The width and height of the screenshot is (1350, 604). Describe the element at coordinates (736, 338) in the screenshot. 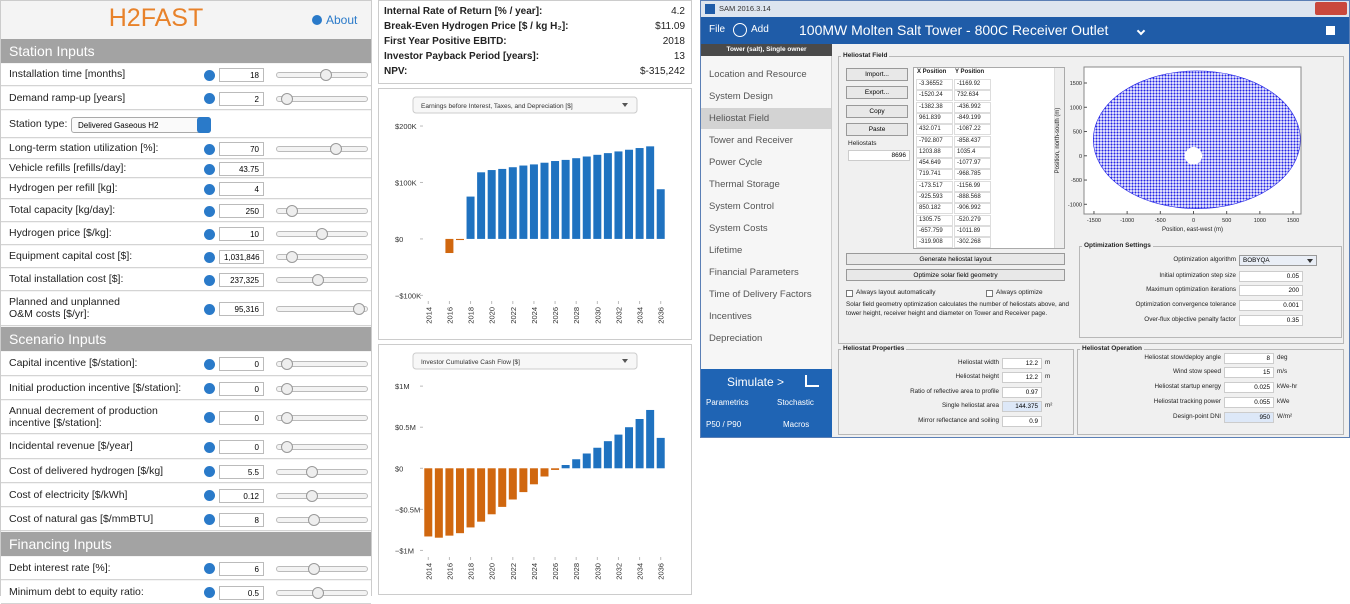

I see `nav-item: Depreciation` at that location.